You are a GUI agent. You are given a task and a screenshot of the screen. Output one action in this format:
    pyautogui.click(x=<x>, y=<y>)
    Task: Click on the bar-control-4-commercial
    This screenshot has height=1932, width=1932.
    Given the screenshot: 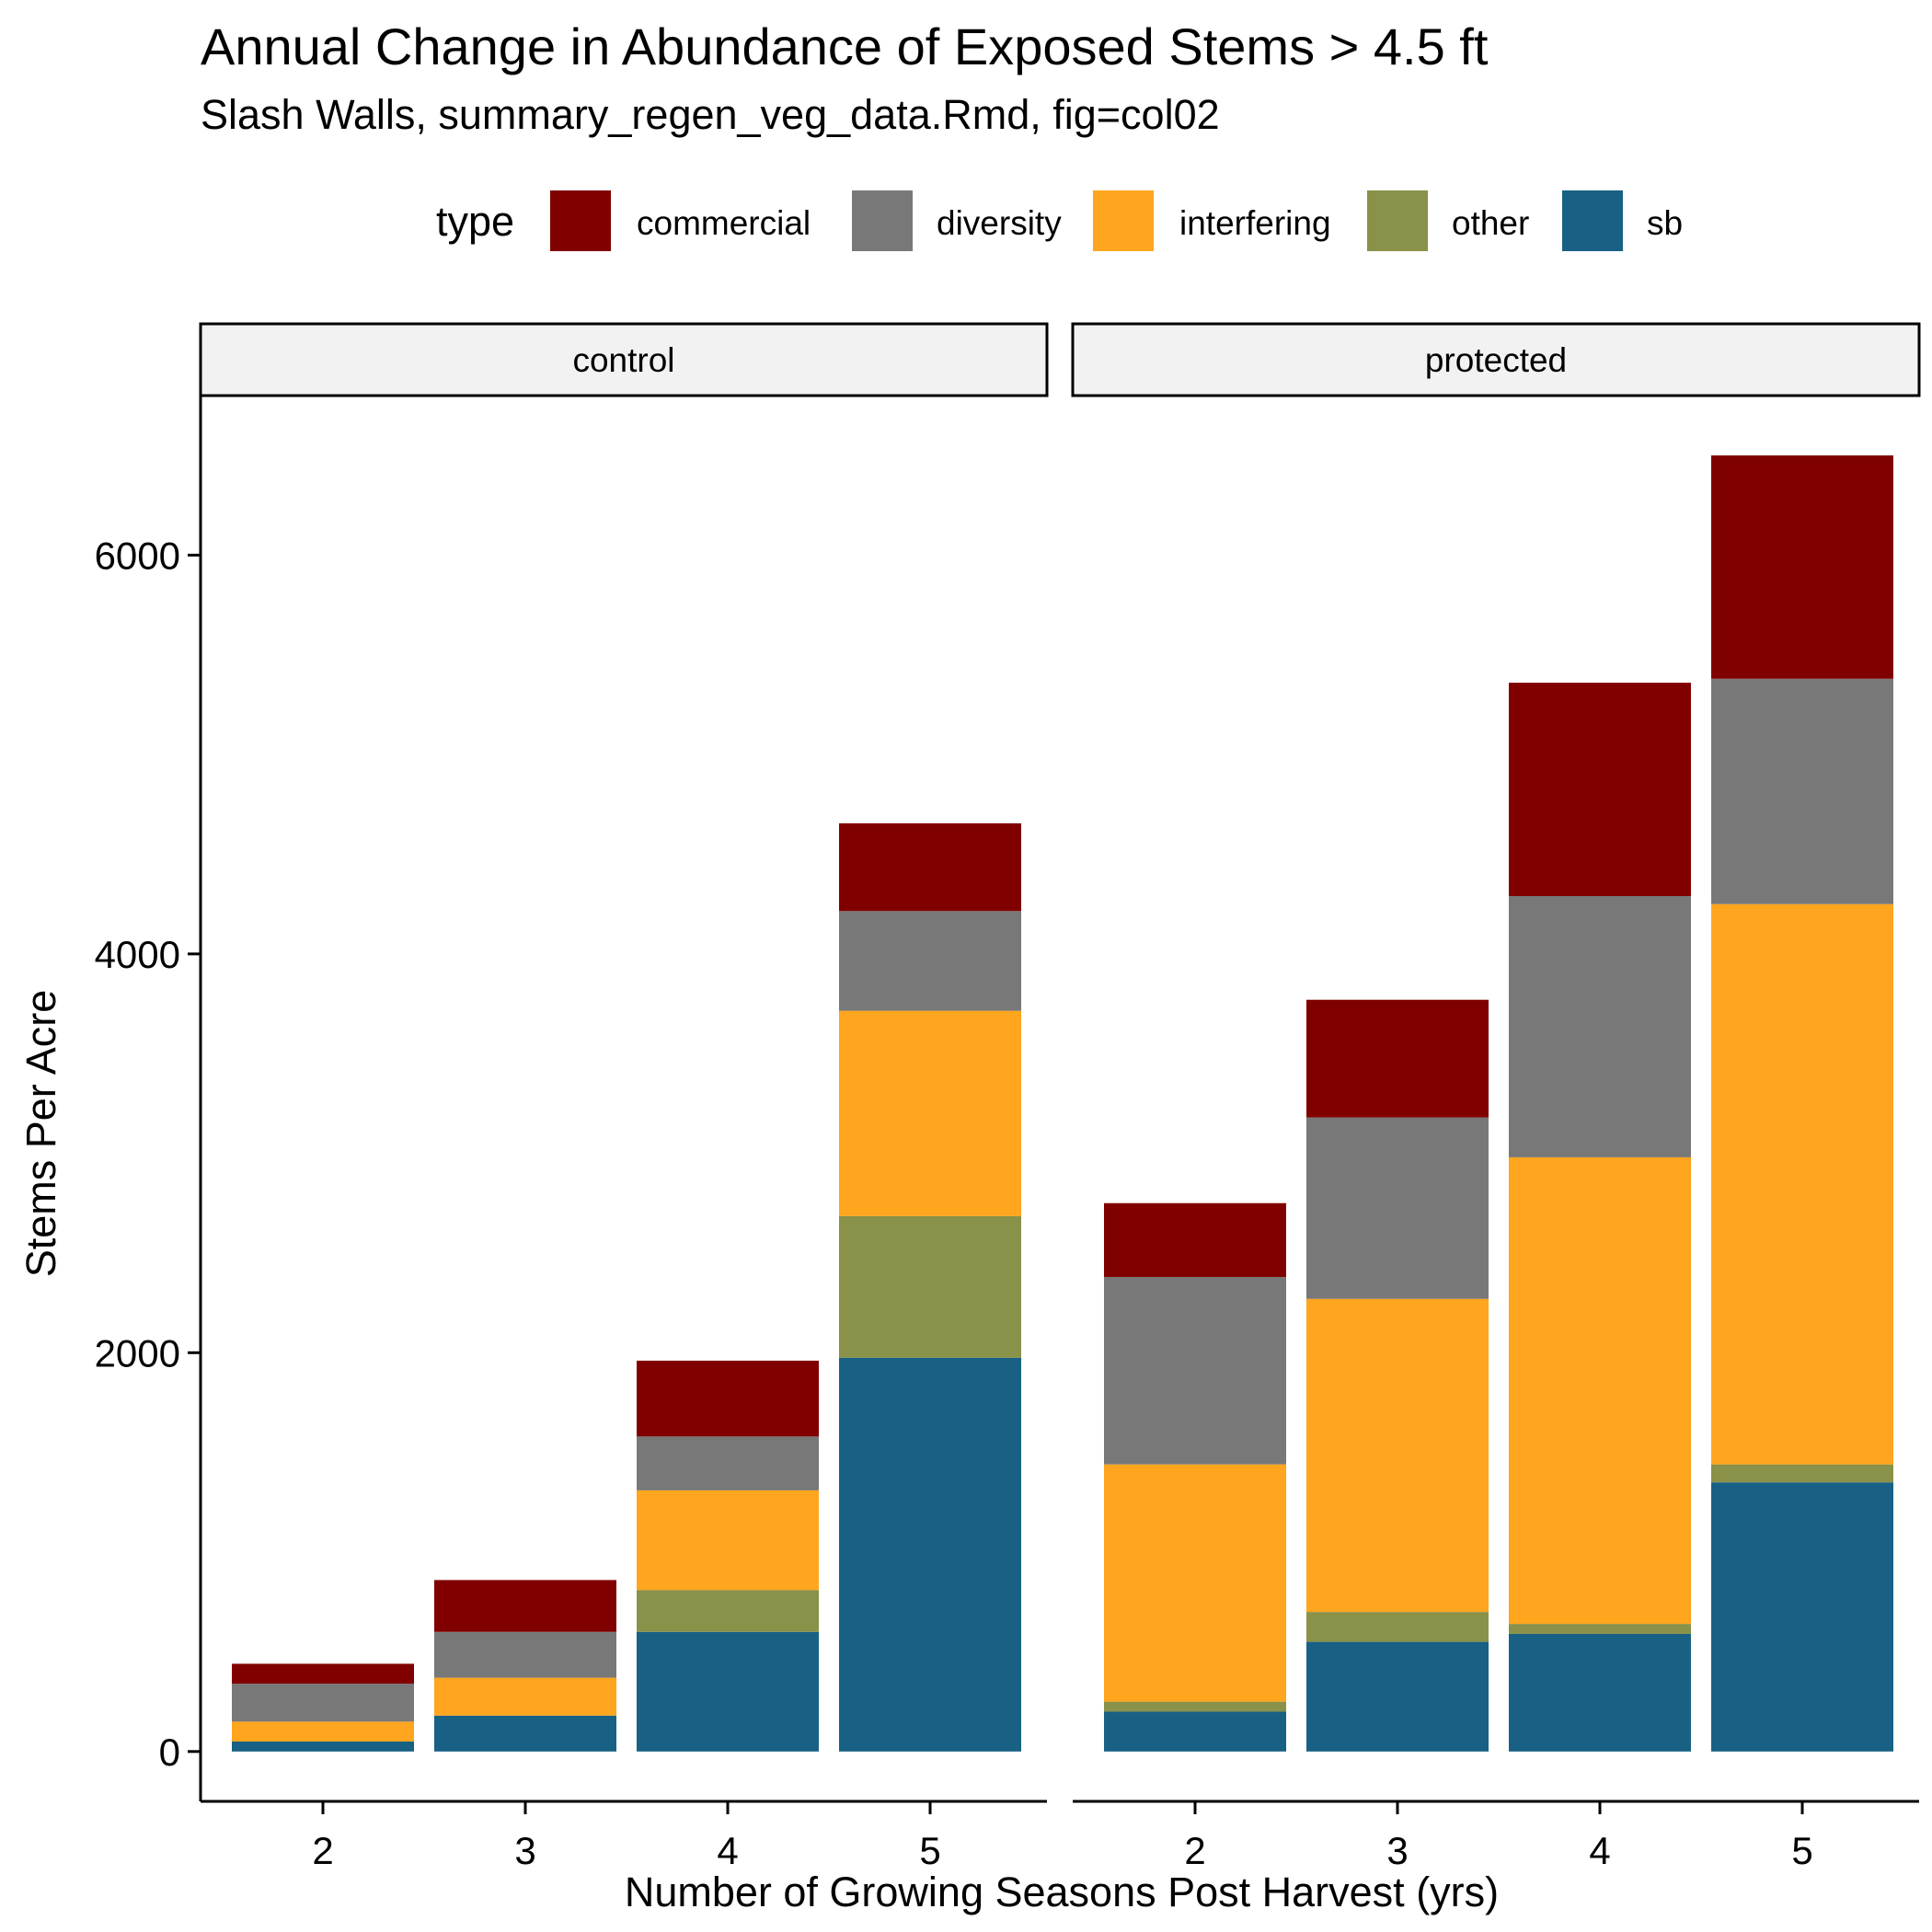 What is the action you would take?
    pyautogui.click(x=728, y=1399)
    